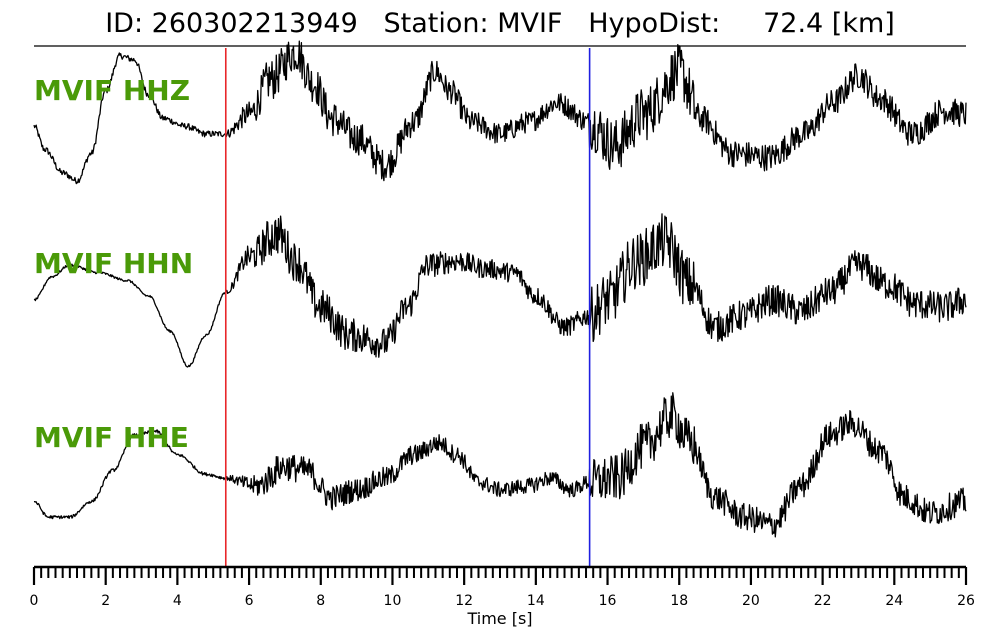 The height and width of the screenshot is (640, 1000). What do you see at coordinates (320, 601) in the screenshot?
I see `x-tick-label: 8` at bounding box center [320, 601].